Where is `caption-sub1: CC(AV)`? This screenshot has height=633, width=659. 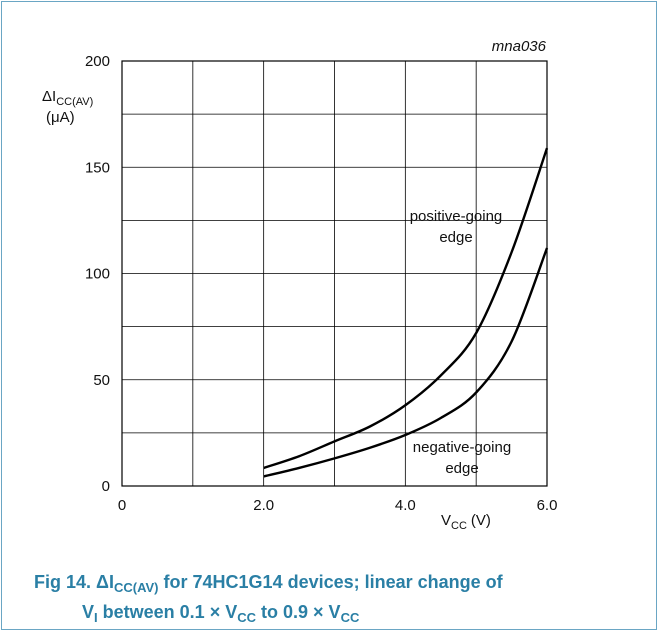 caption-sub1: CC(AV) is located at coordinates (136, 587).